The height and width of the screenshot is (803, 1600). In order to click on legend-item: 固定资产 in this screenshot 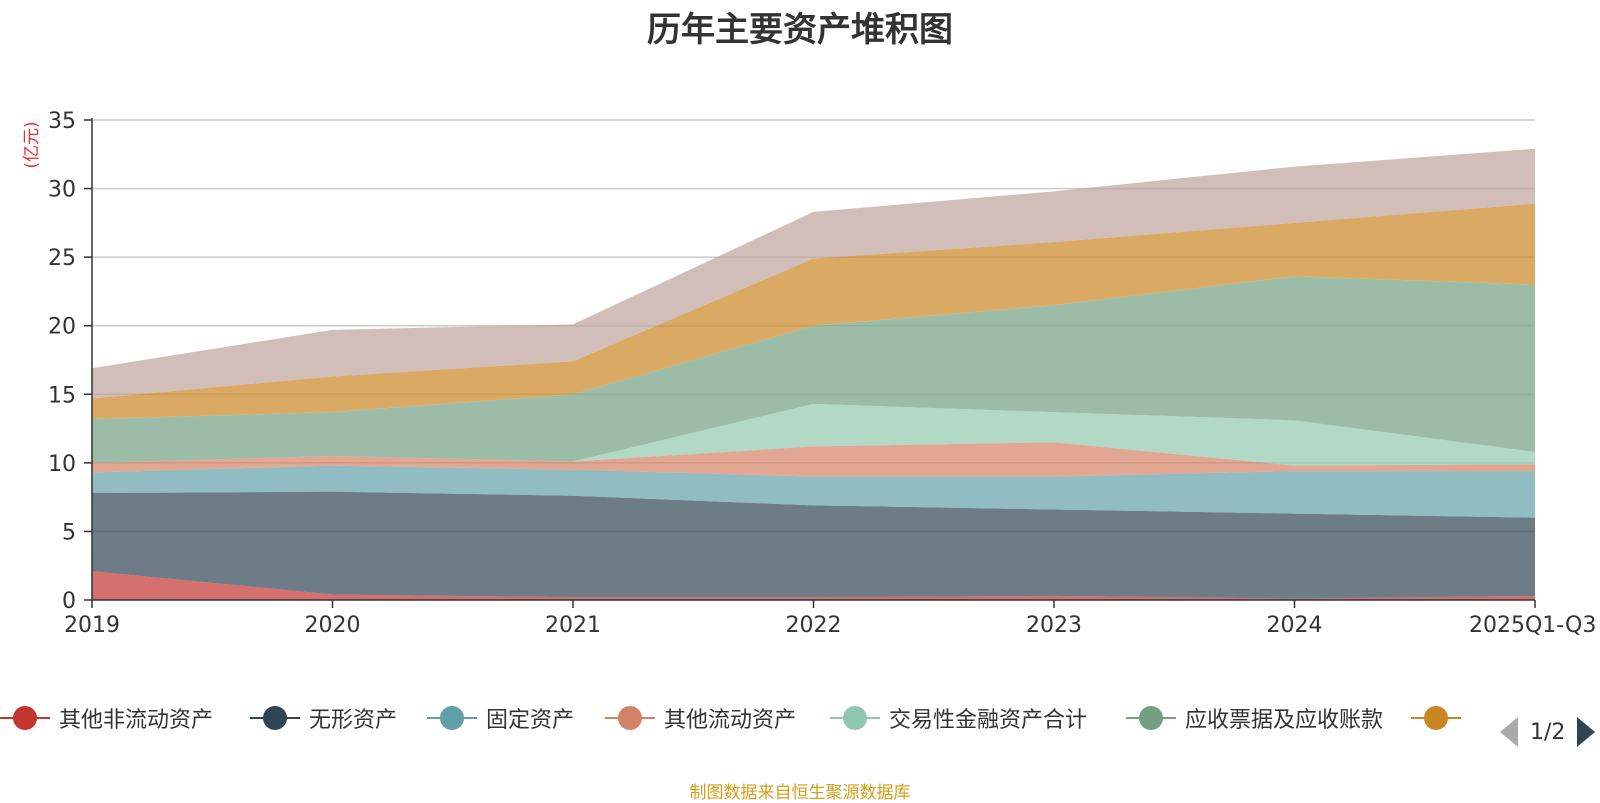, I will do `click(501, 718)`.